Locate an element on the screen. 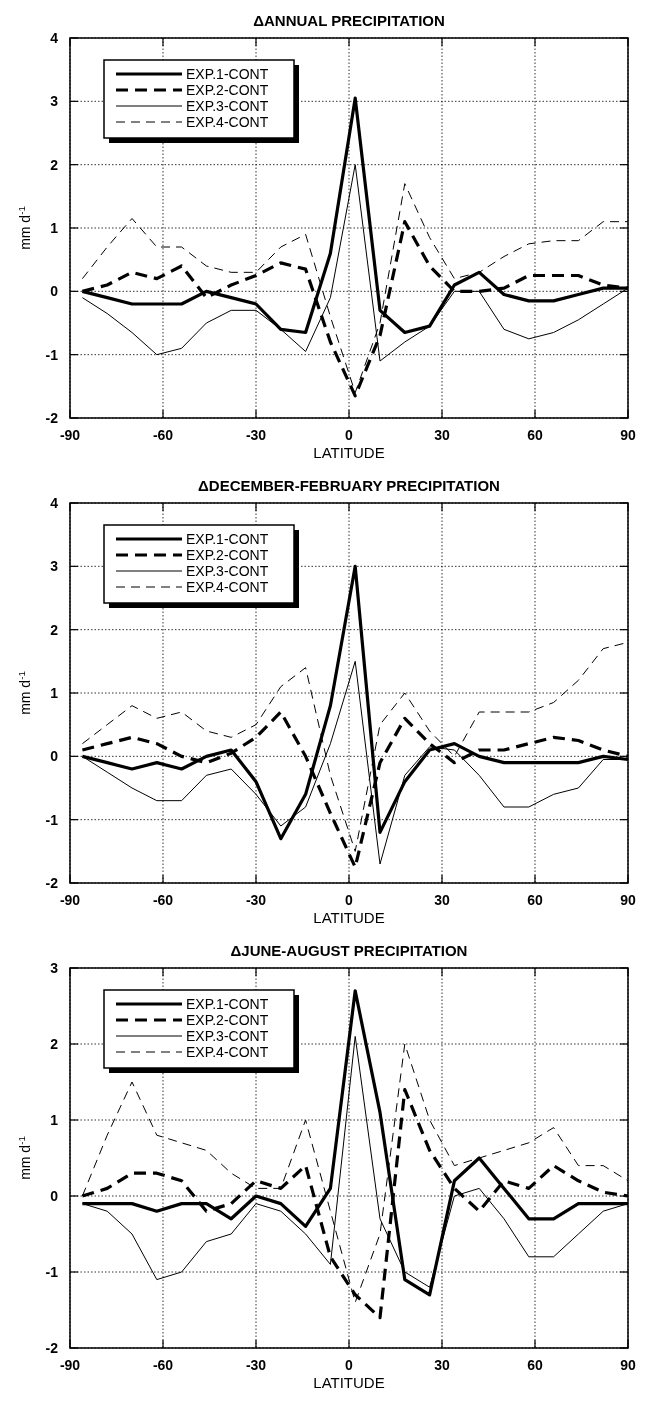  chart-title: ΔDECEMBER-FEBRUARY PRECIPITATION is located at coordinates (349, 485).